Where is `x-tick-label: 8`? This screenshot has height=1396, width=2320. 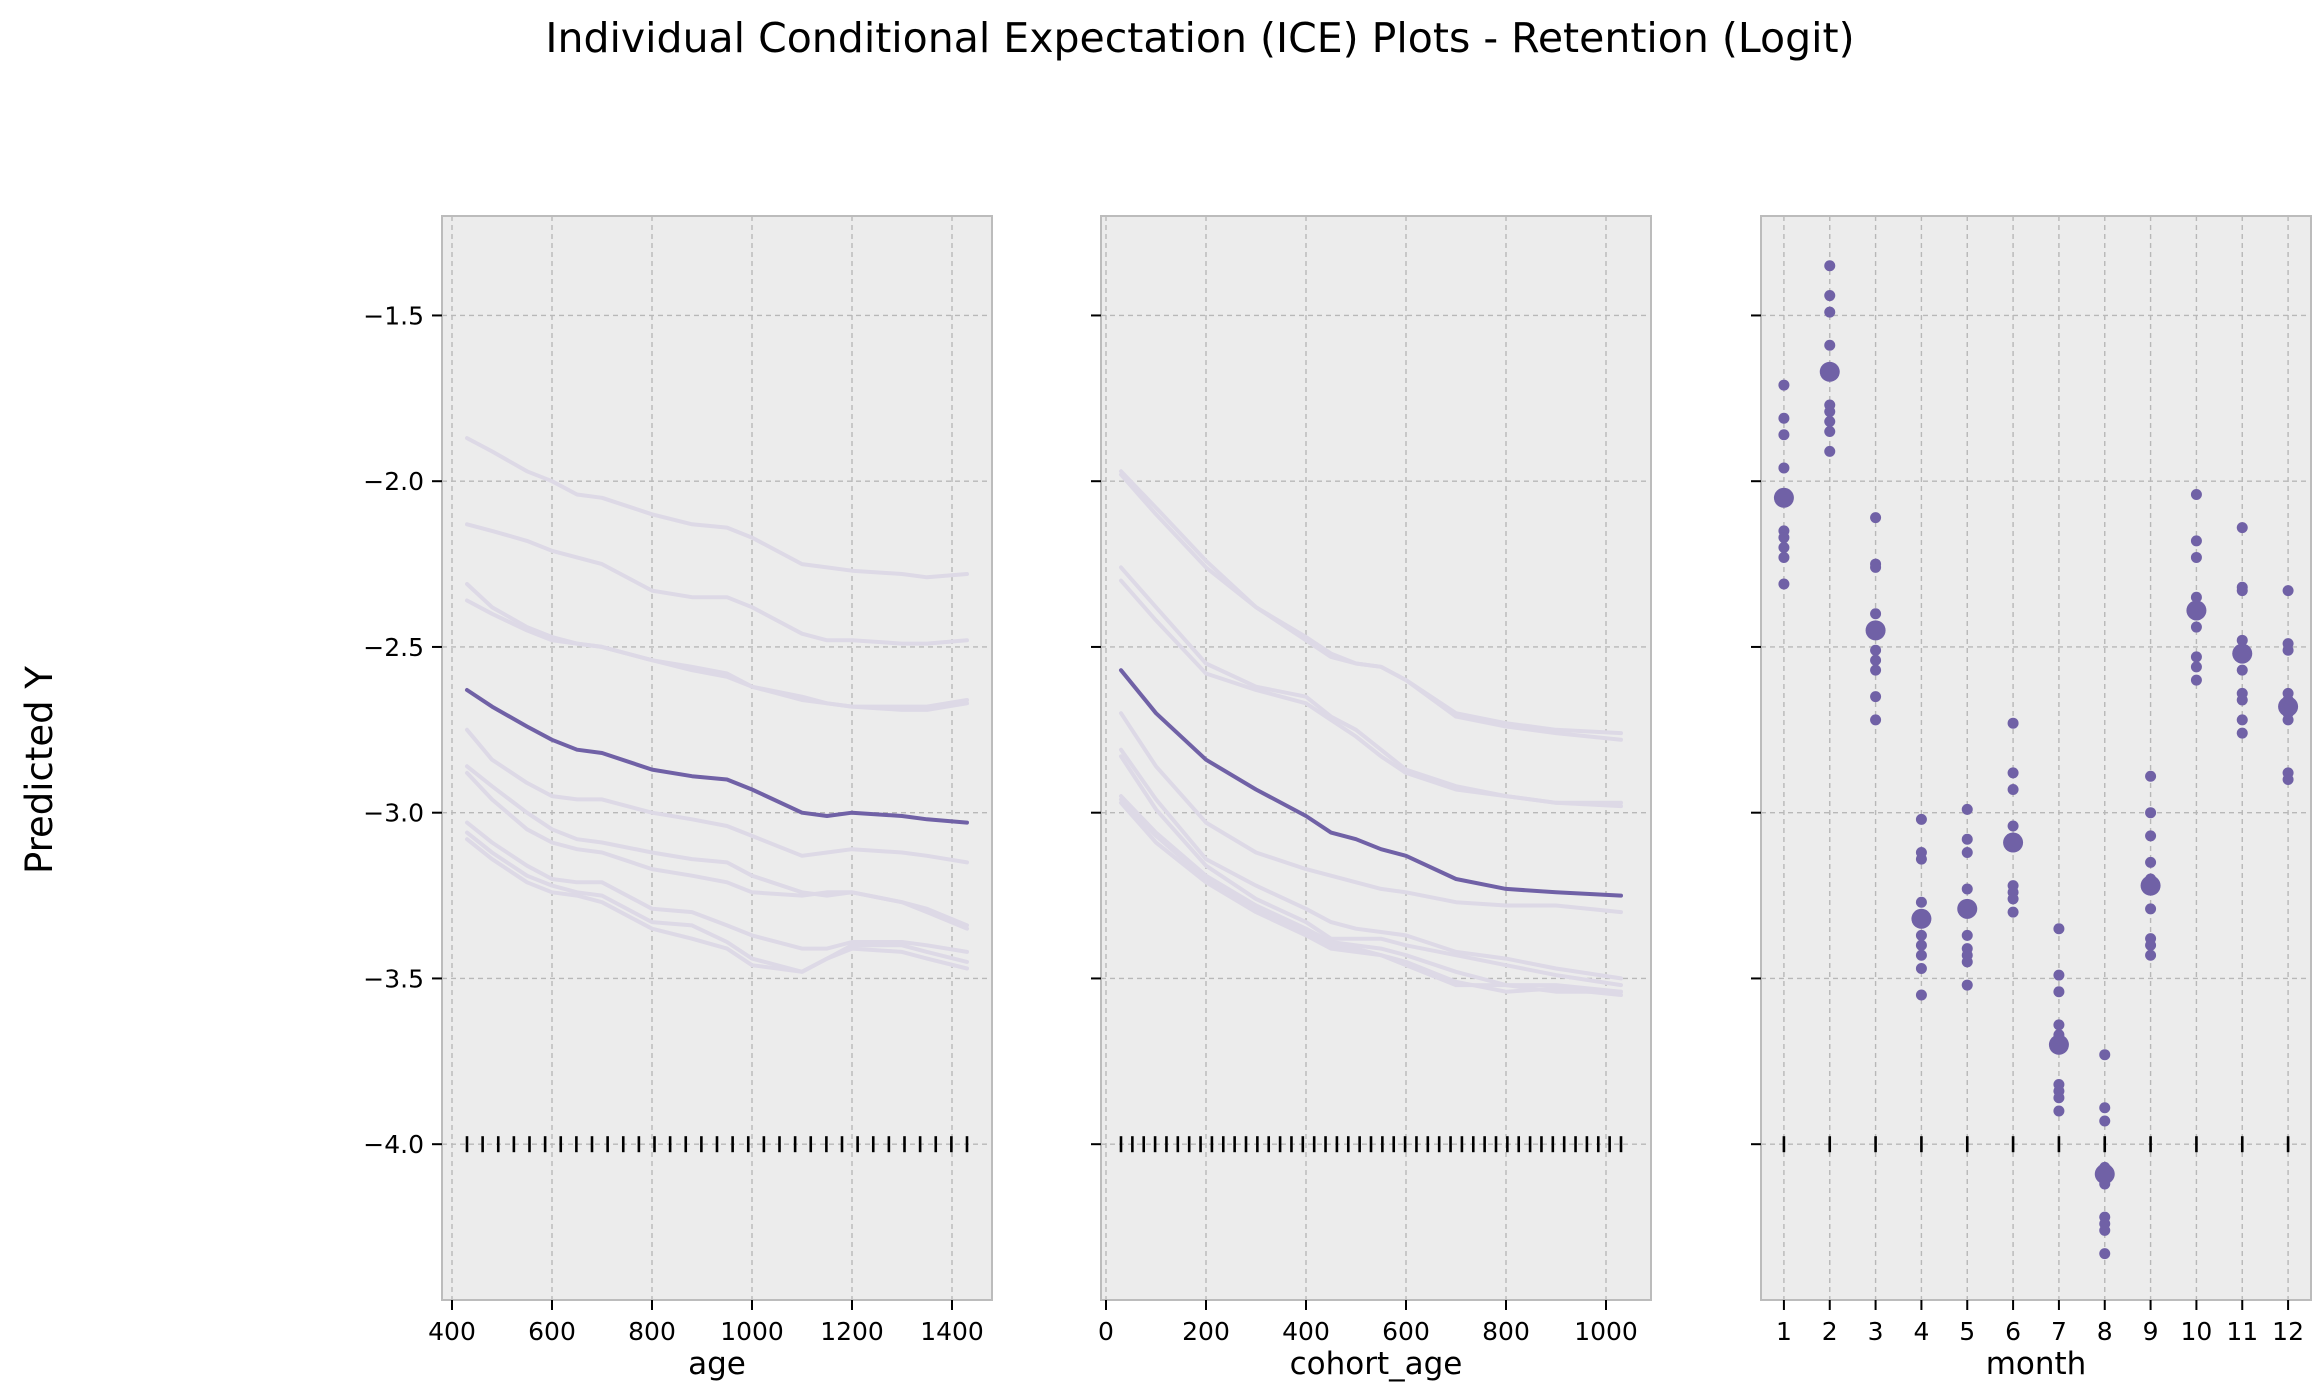
x-tick-label: 8 is located at coordinates (2105, 1331).